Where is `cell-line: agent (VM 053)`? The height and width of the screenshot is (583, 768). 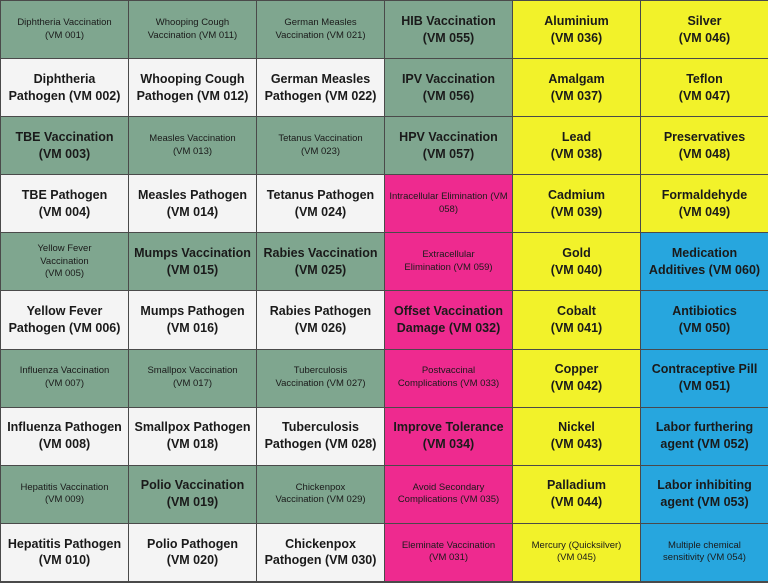
cell-line: agent (VM 053) is located at coordinates (704, 502).